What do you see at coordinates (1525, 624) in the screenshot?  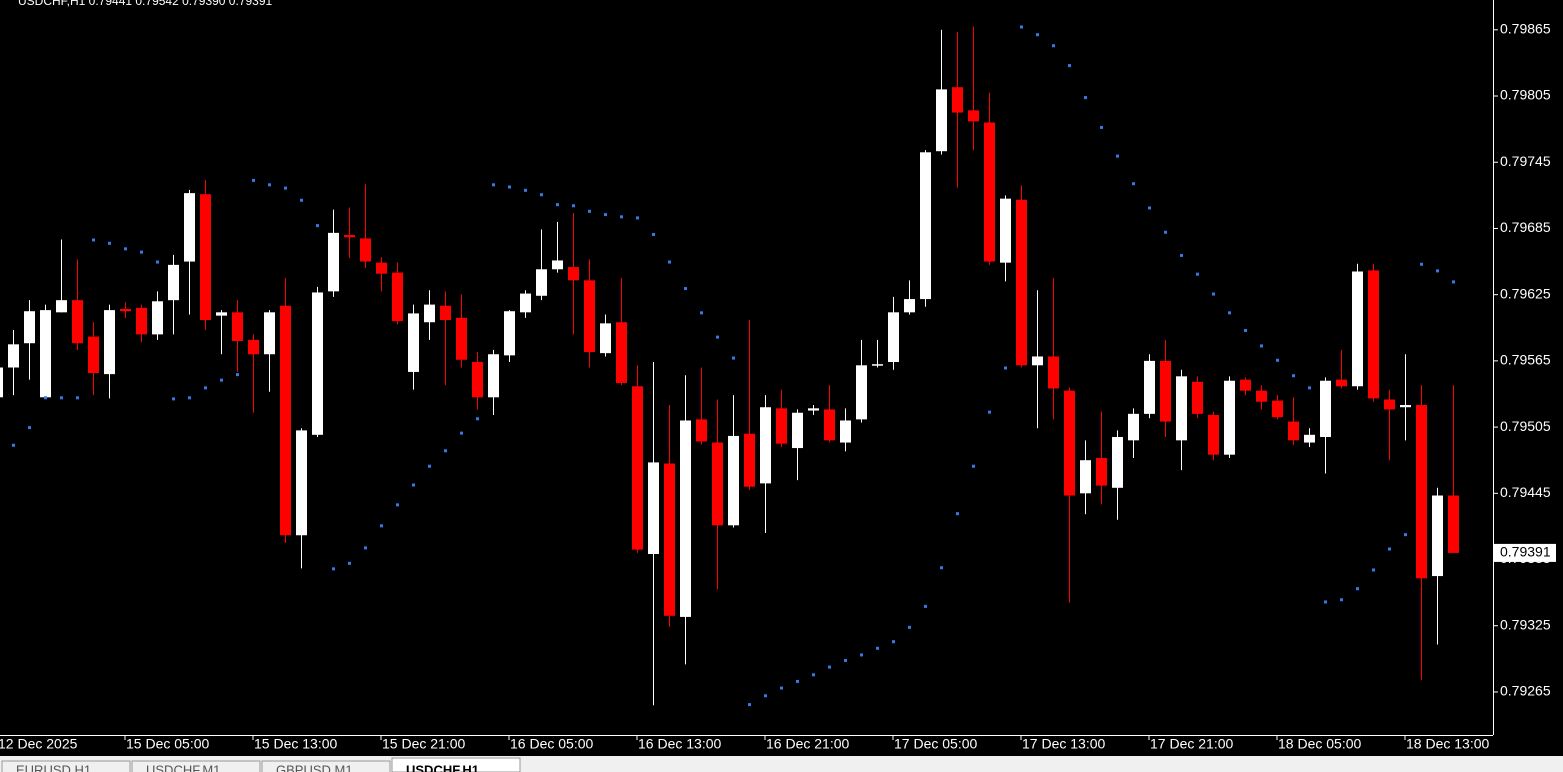 I see `y-tick-label: 0.79325` at bounding box center [1525, 624].